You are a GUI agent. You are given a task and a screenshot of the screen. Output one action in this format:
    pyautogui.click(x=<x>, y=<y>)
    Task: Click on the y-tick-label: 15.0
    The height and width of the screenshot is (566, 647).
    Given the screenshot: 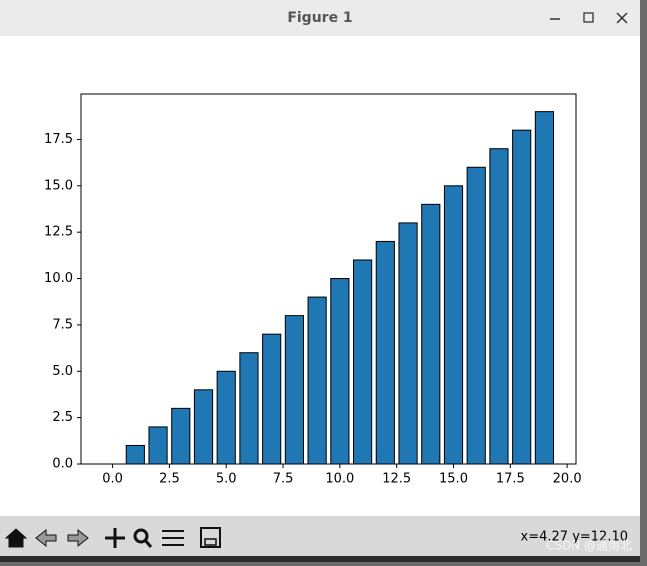 What is the action you would take?
    pyautogui.click(x=58, y=185)
    